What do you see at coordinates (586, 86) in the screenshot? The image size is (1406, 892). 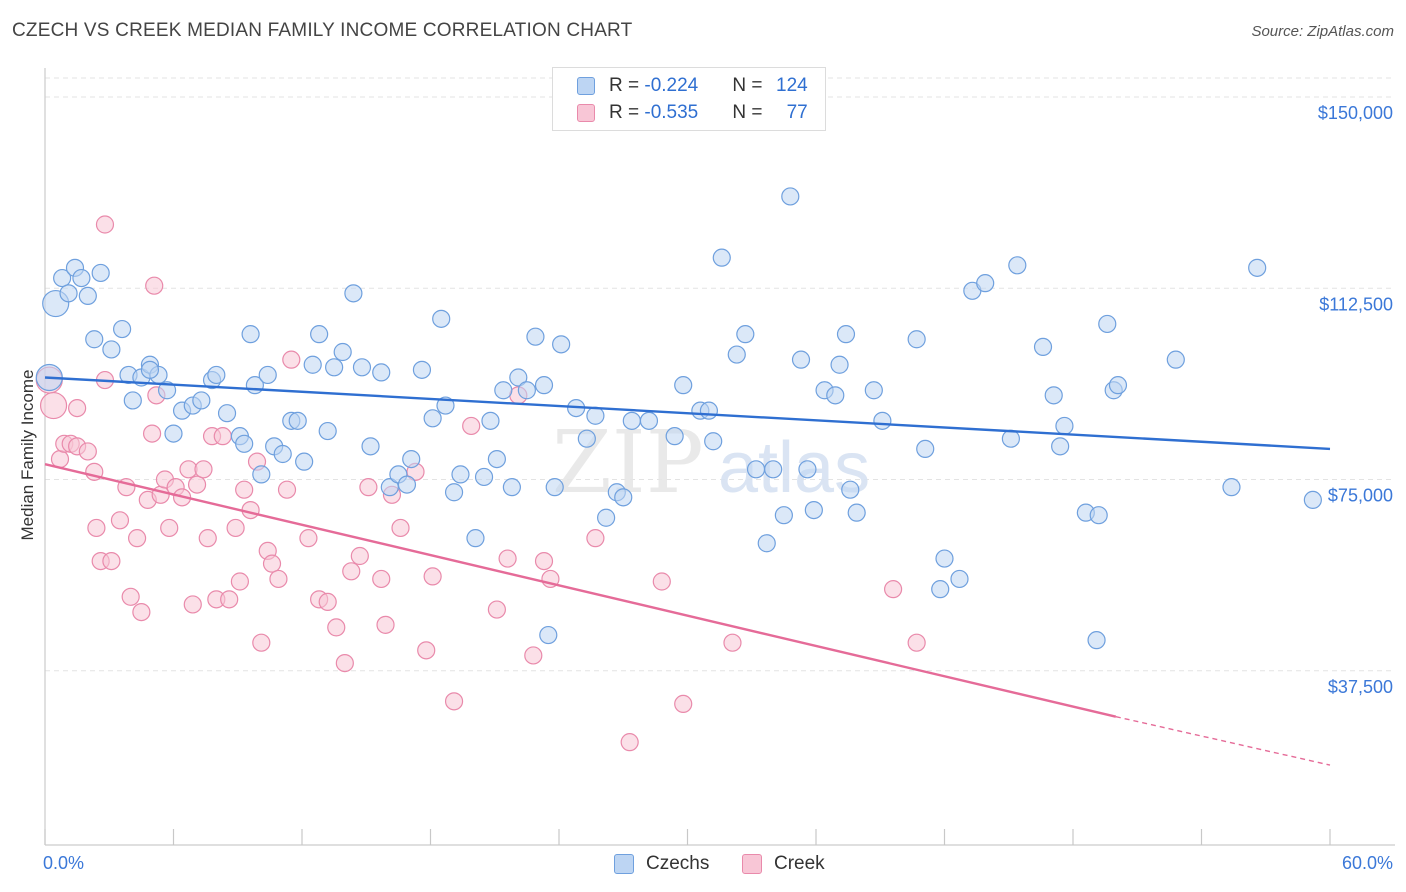 I see `legend-swatch-czech` at bounding box center [586, 86].